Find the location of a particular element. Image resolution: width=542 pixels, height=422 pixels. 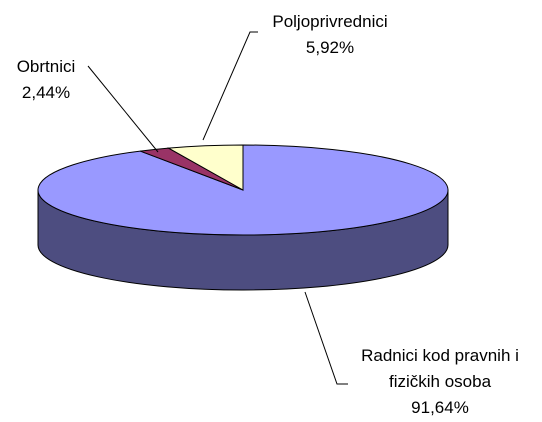

value-label: 5,92% is located at coordinates (330, 47).